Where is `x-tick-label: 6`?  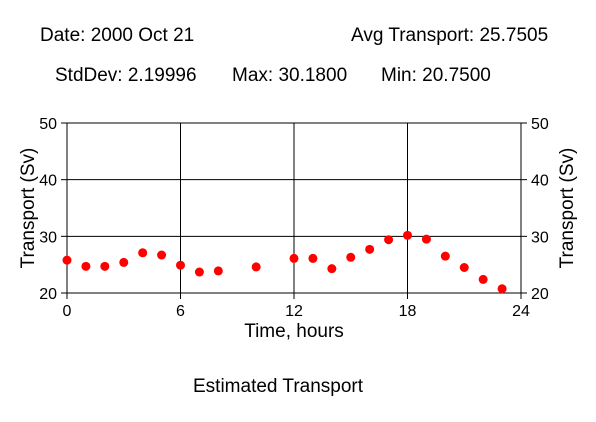 x-tick-label: 6 is located at coordinates (180, 311).